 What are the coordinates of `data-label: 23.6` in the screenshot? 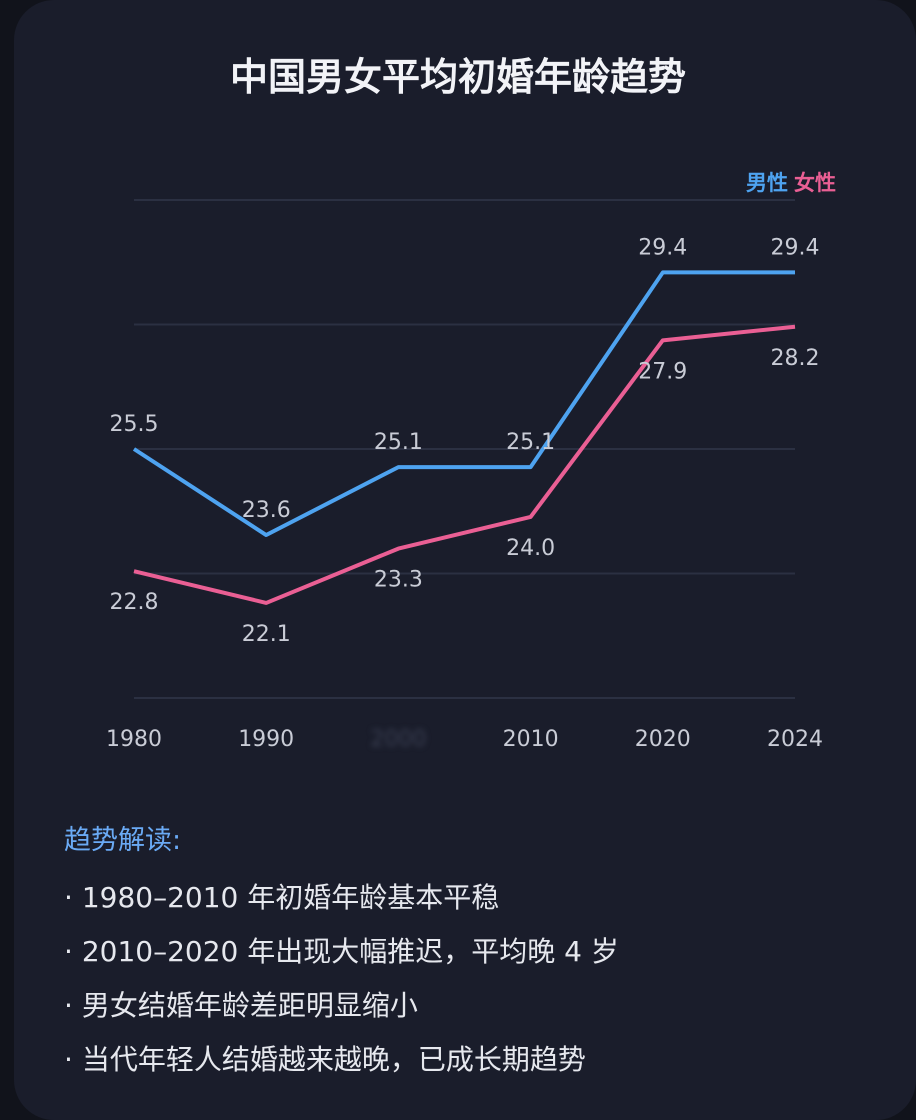 It's located at (266, 510).